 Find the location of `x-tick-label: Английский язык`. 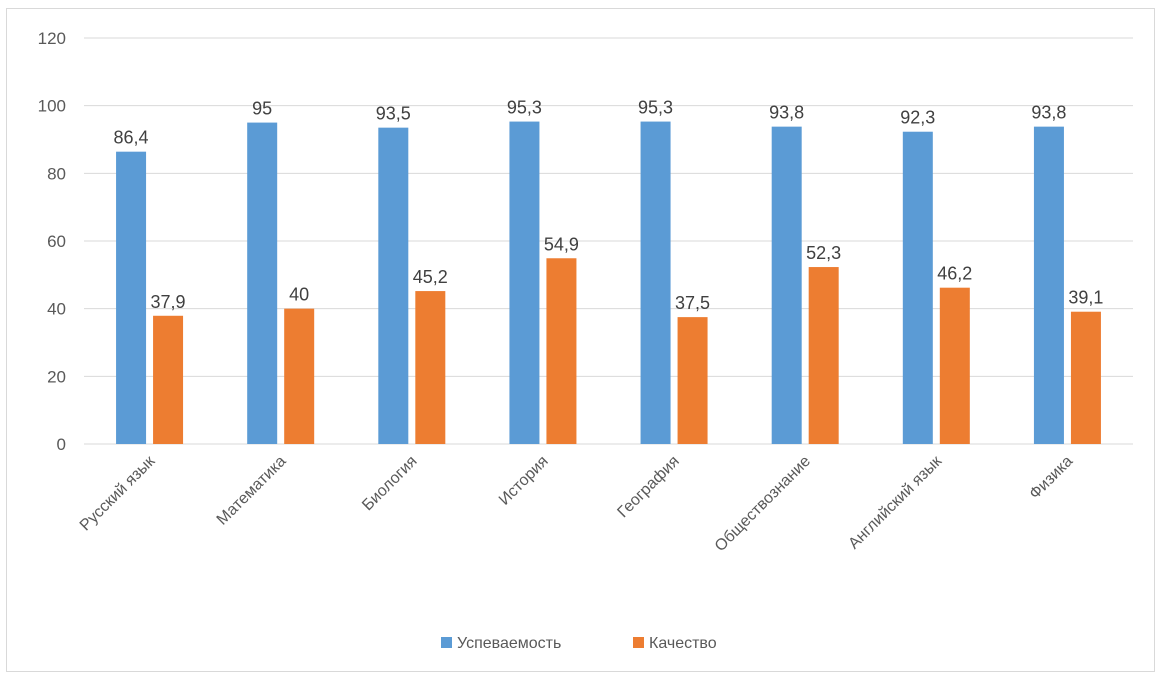

x-tick-label: Английский язык is located at coordinates (895, 502).